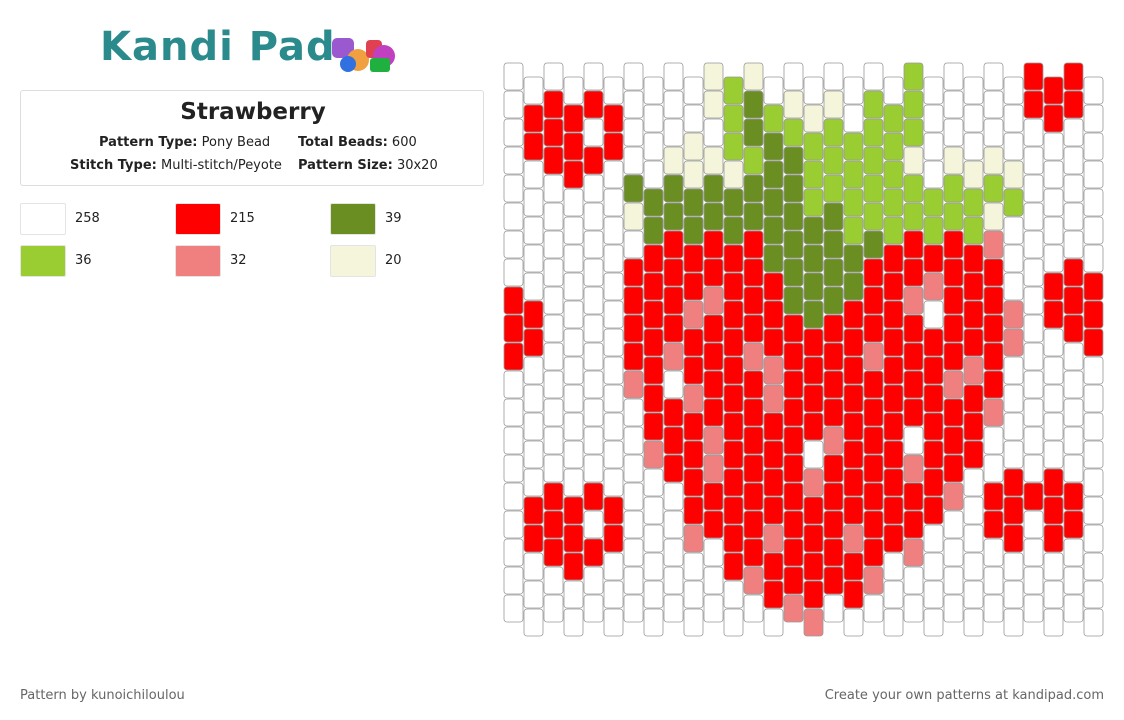  Describe the element at coordinates (148, 142) in the screenshot. I see `detail-label: Pattern Type:` at that location.